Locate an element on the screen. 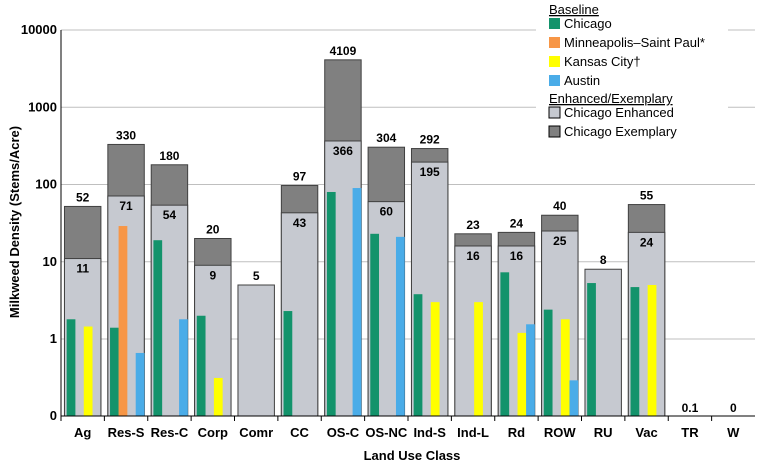  x-tick-label: ROW is located at coordinates (560, 432).